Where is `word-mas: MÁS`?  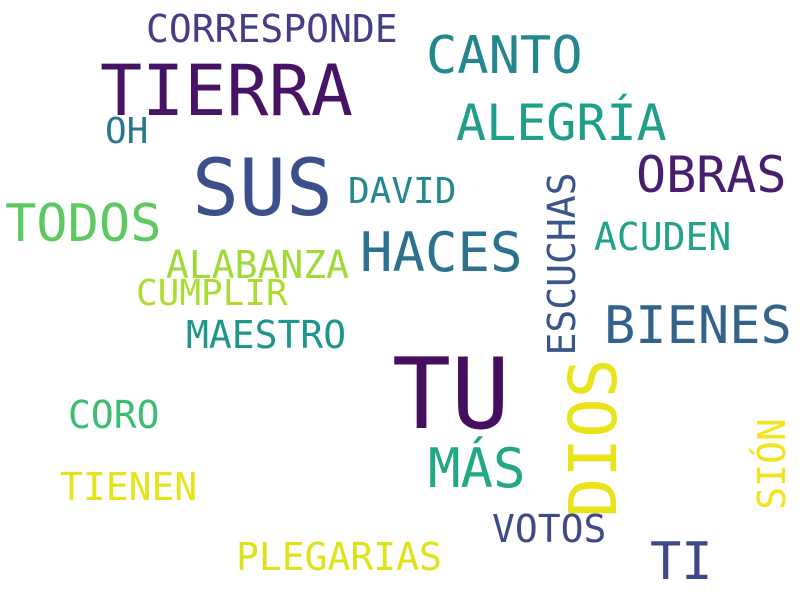
word-mas: MÁS is located at coordinates (477, 468).